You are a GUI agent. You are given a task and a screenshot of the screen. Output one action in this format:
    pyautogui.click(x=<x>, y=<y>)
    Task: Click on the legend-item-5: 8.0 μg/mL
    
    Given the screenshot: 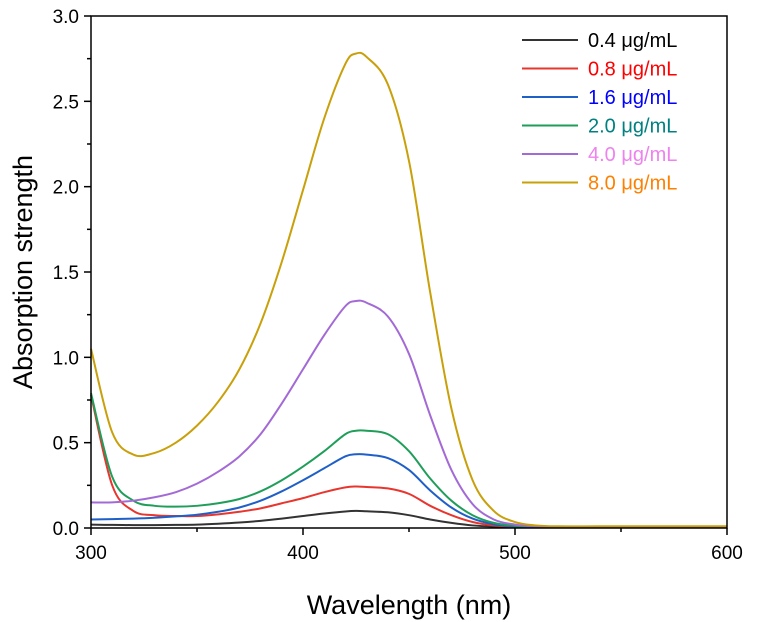 What is the action you would take?
    pyautogui.click(x=599, y=184)
    